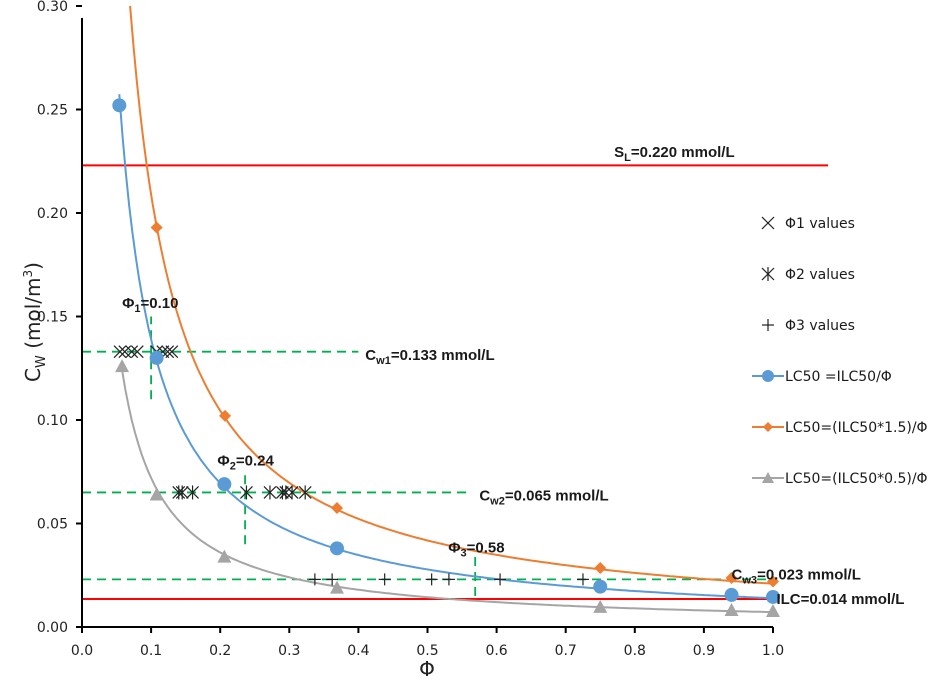  I want to click on y-axis-title-close: ), so click(33, 266).